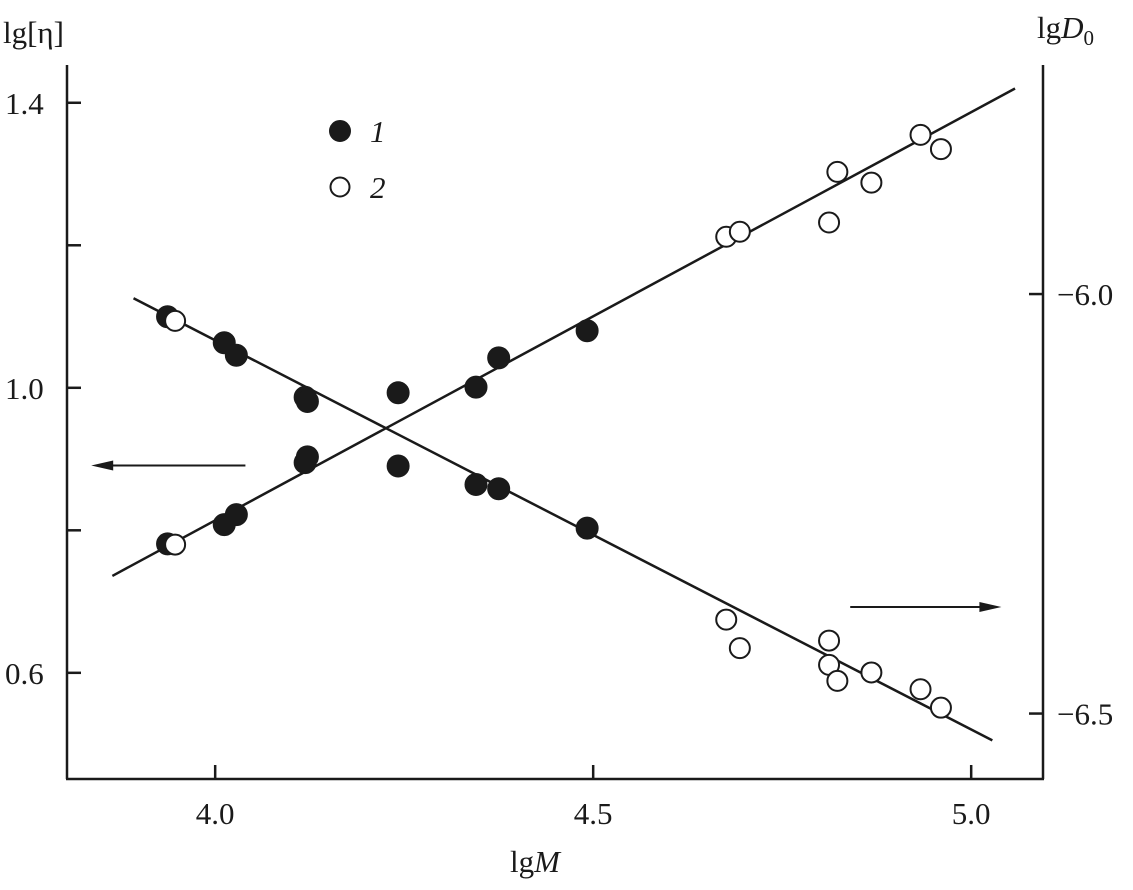  I want to click on arrow-left, so click(168, 465).